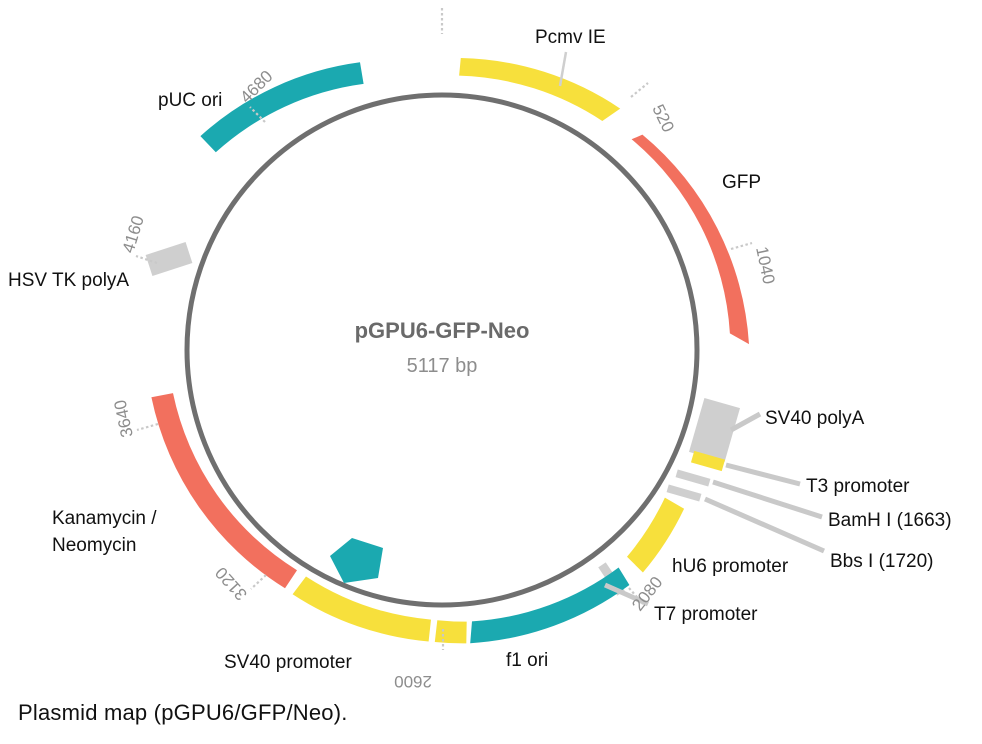  Describe the element at coordinates (570, 37) in the screenshot. I see `label-pcmv-ie: Pcmv IE` at that location.